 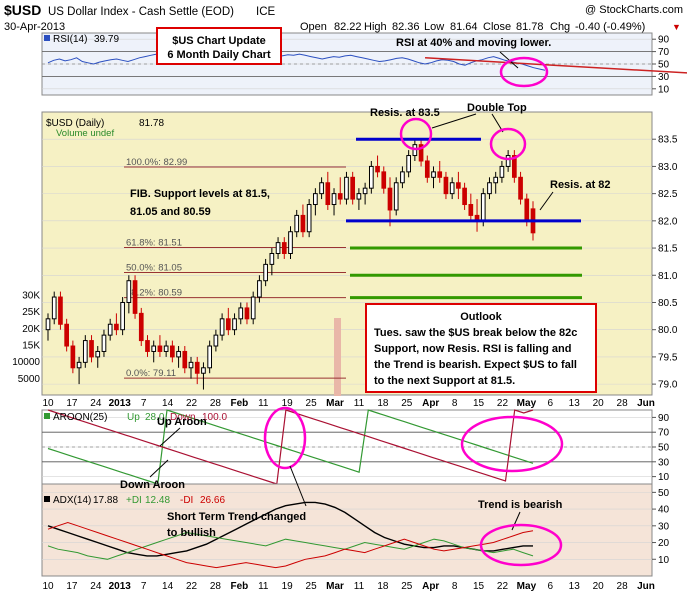 What do you see at coordinates (455, 403) in the screenshot?
I see `x-tick-label: 8` at bounding box center [455, 403].